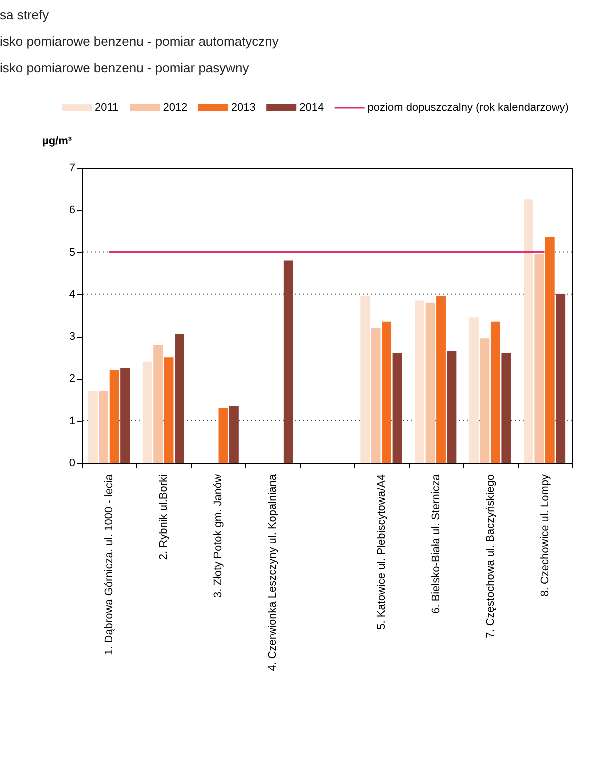 Image resolution: width=616 pixels, height=784 pixels. I want to click on y-tick-label: 7, so click(72, 168).